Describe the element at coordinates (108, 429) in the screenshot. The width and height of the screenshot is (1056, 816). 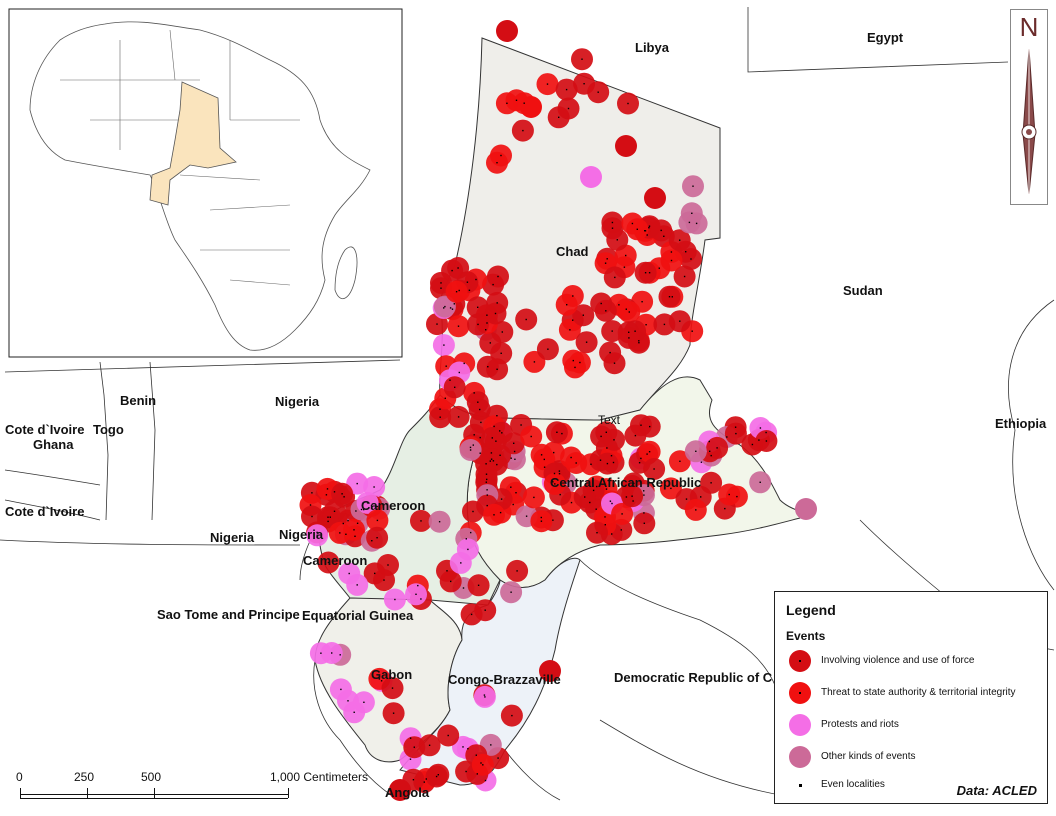
I see `label-togo: Togo` at that location.